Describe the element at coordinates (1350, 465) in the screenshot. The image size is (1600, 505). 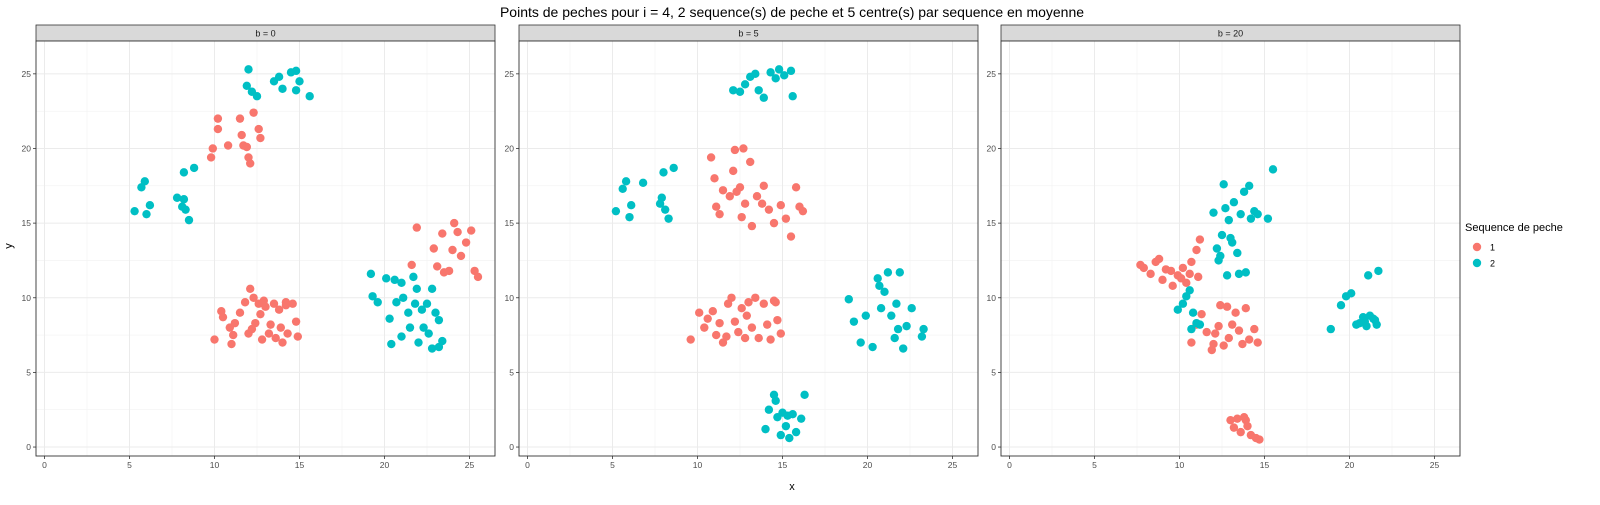
I see `x-tick-label: 20` at that location.